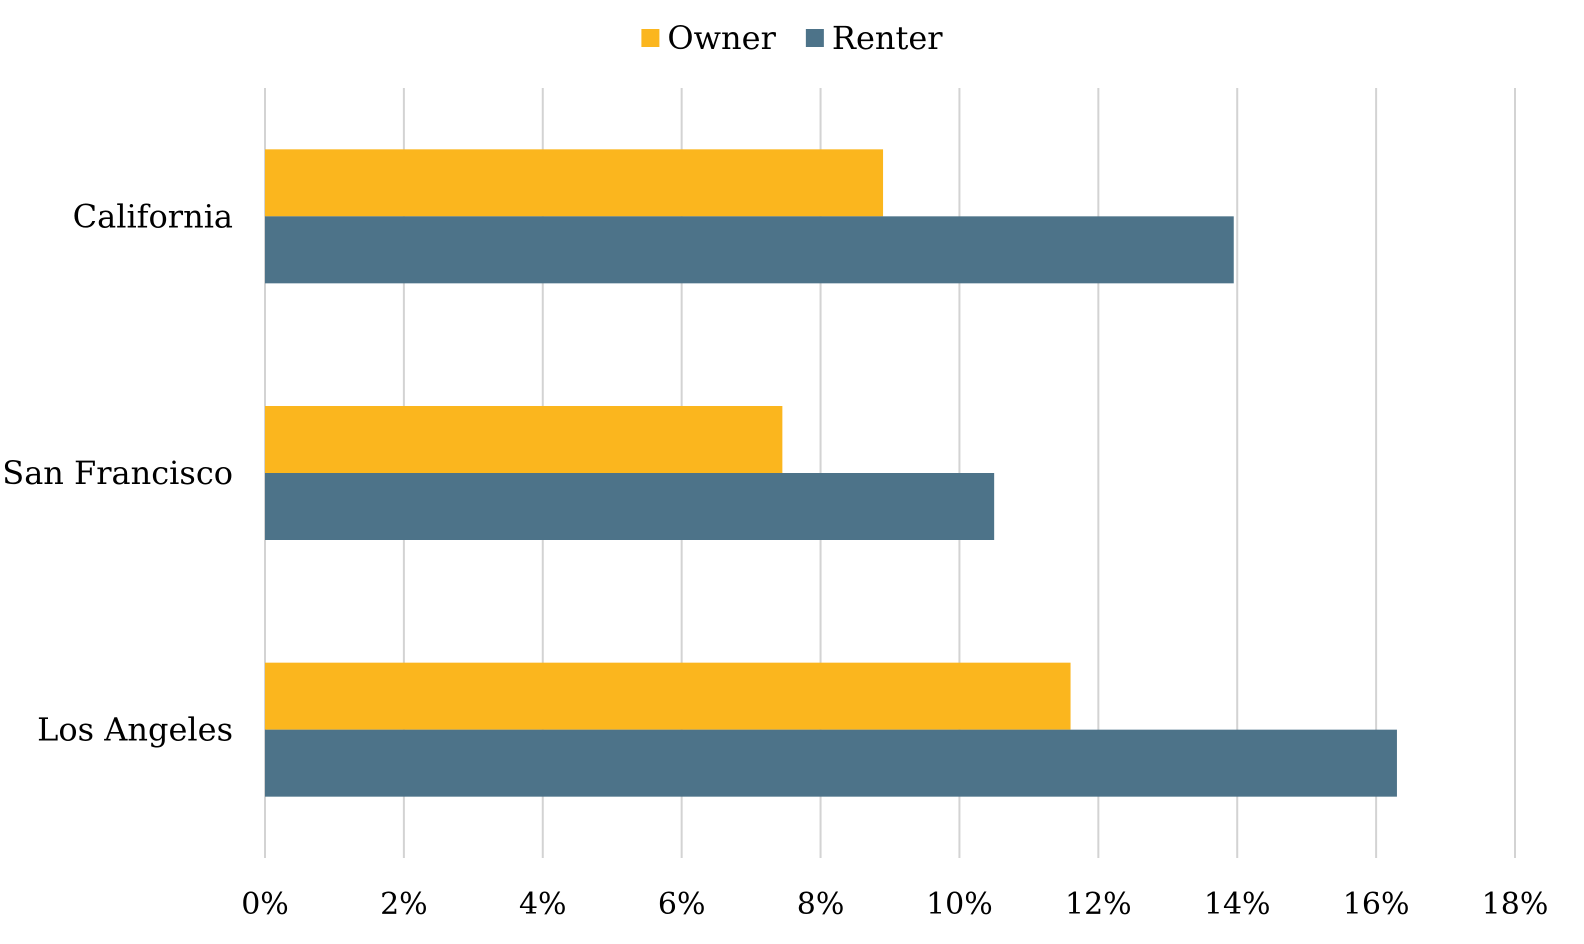  What do you see at coordinates (814, 38) in the screenshot?
I see `legend-swatch-renter` at bounding box center [814, 38].